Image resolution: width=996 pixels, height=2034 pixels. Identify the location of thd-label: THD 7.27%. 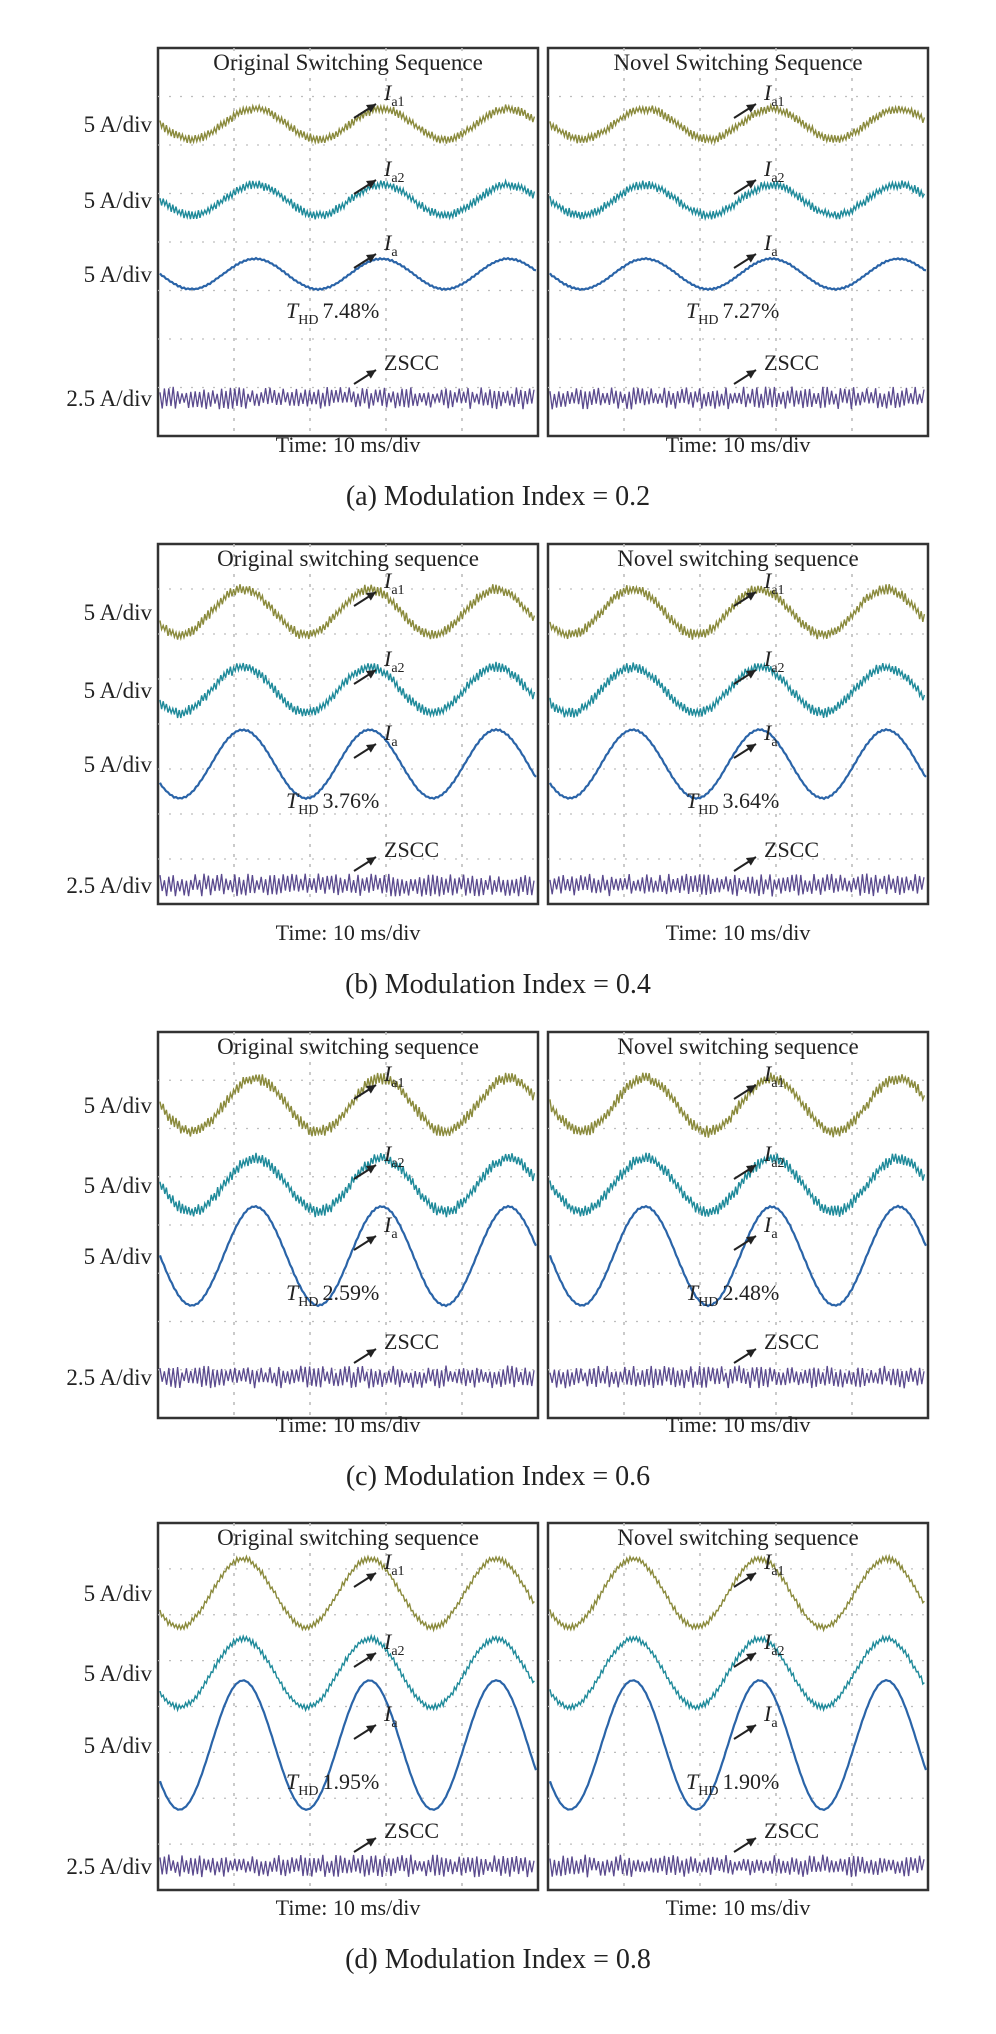
(732, 313).